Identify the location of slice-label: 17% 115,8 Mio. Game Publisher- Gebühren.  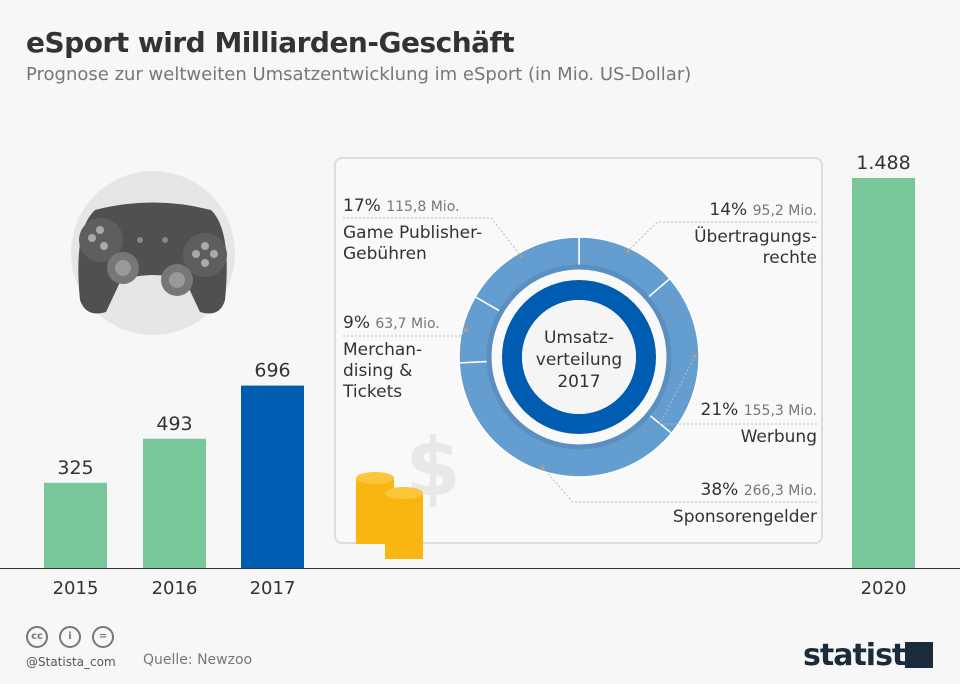
(412, 230).